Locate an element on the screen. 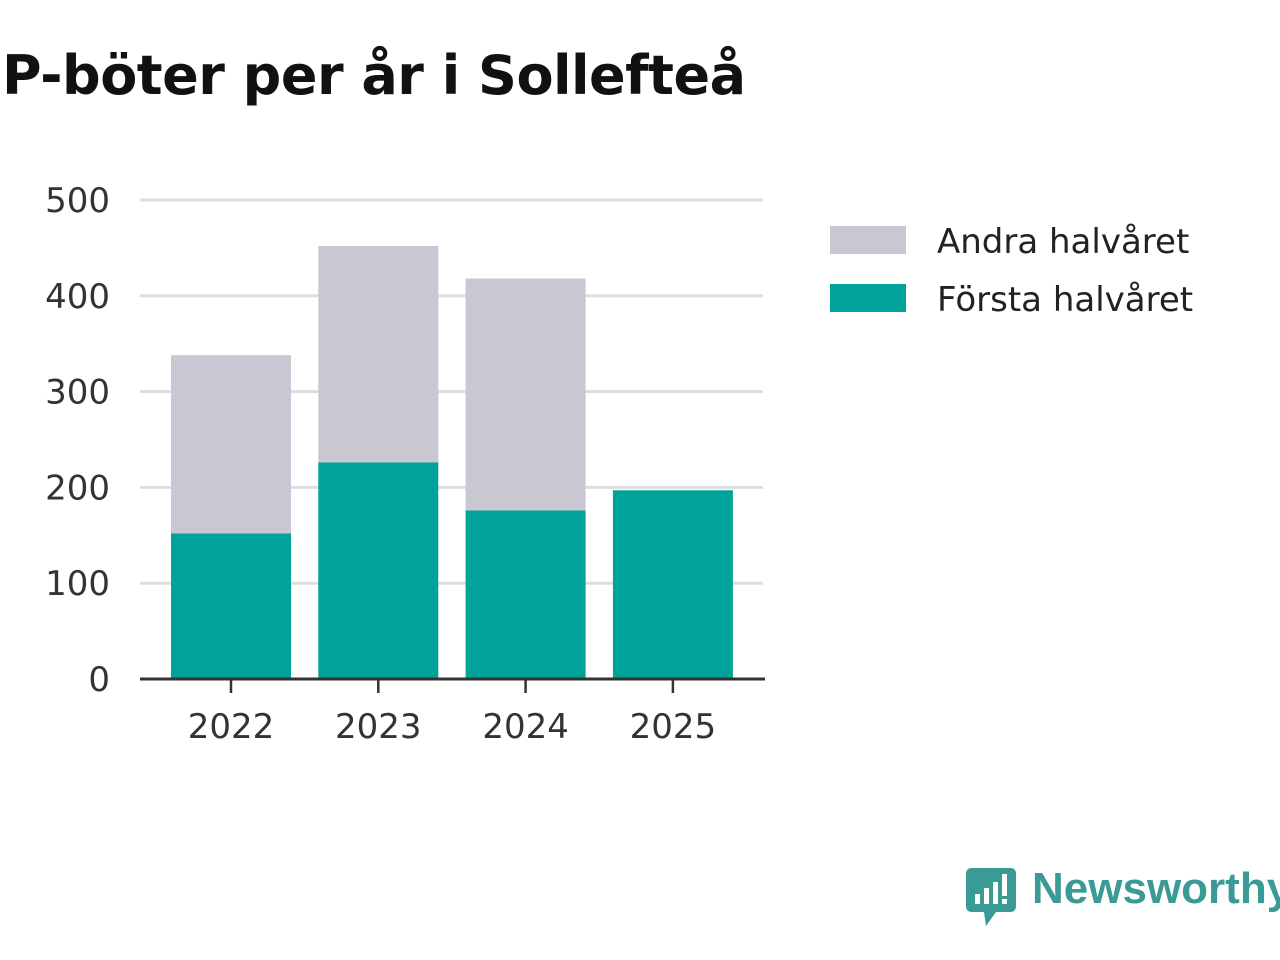  y-tick-label: 0 is located at coordinates (99, 680).